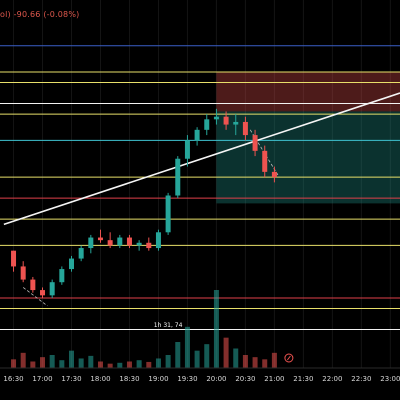  Describe the element at coordinates (303, 379) in the screenshot. I see `time-axis-label-2130: 21:30` at that location.